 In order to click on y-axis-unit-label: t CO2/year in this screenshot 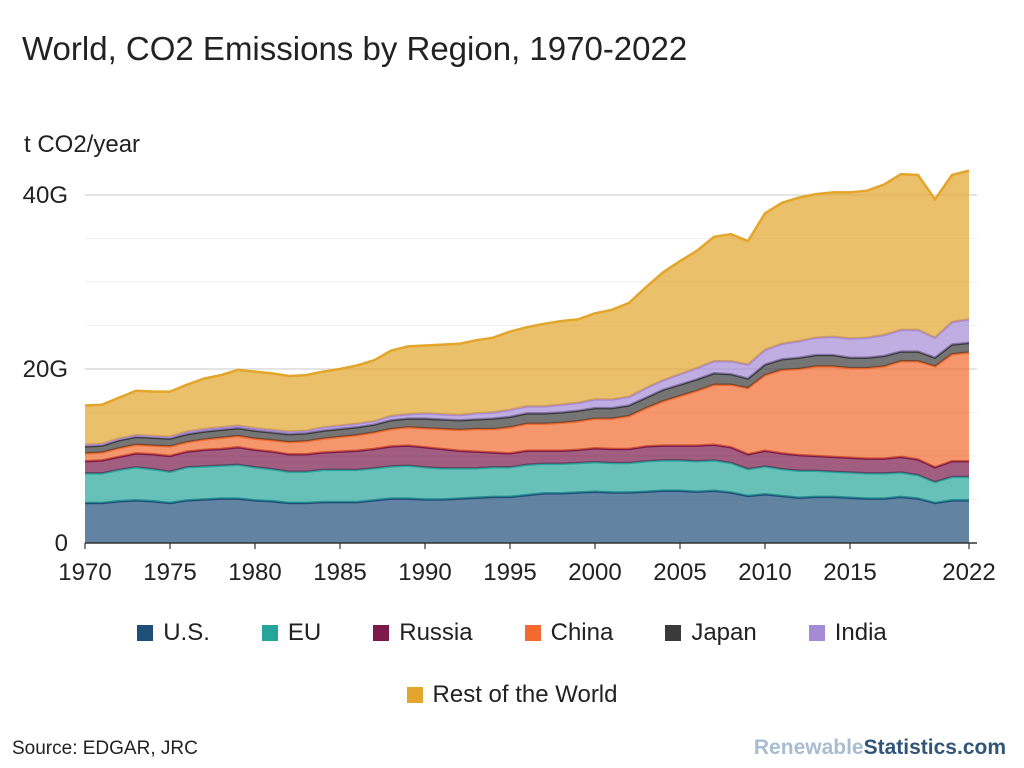, I will do `click(82, 144)`.